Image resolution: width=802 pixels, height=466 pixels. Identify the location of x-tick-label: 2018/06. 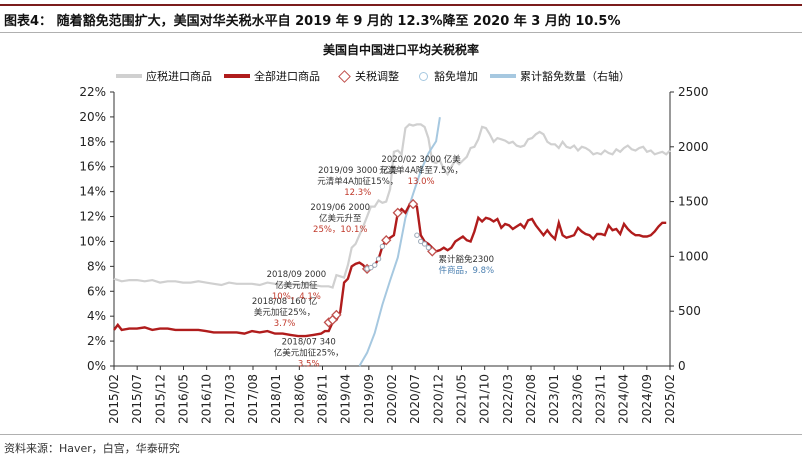
(299, 399).